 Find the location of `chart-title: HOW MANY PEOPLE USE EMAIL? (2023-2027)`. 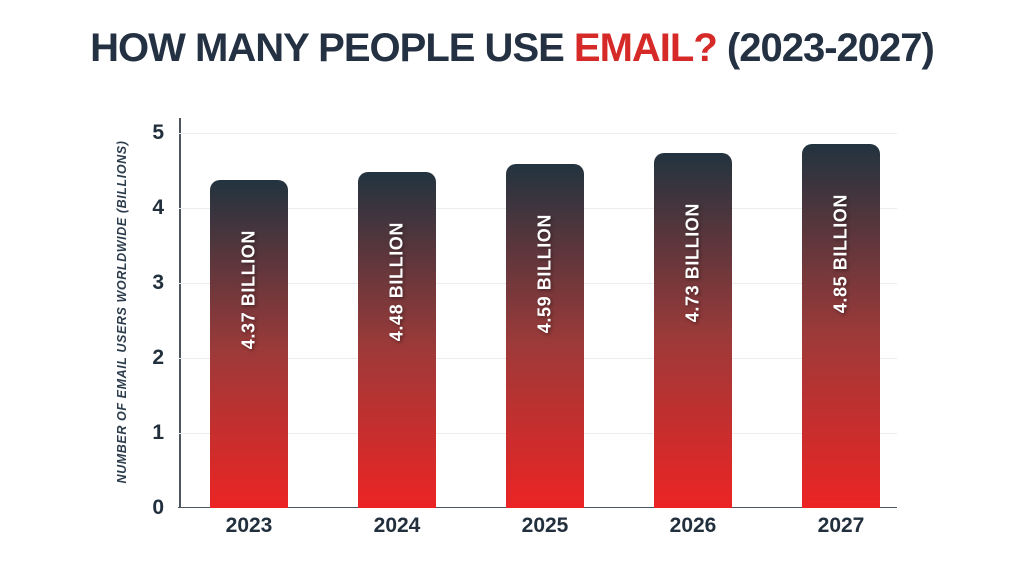

chart-title: HOW MANY PEOPLE USE EMAIL? (2023-2027) is located at coordinates (512, 48).